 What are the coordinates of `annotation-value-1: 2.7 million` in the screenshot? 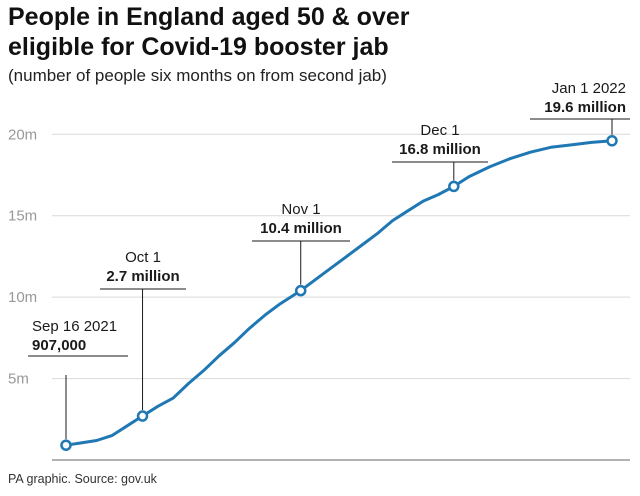 It's located at (142, 276).